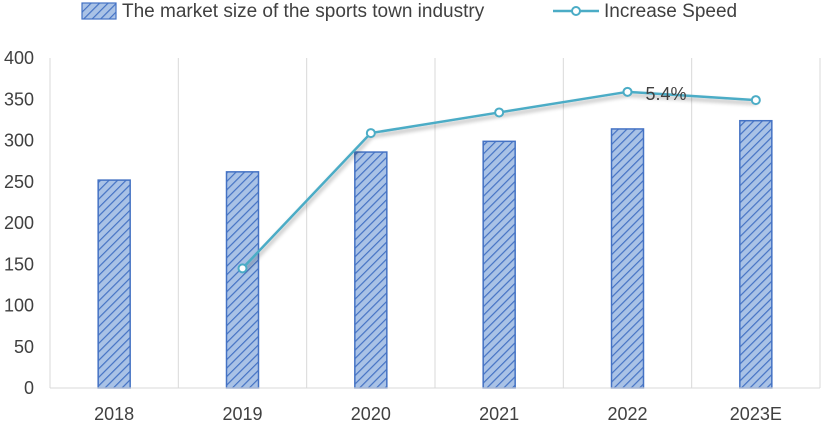 Image resolution: width=824 pixels, height=423 pixels. I want to click on legend-label-line: Increase Speed, so click(670, 11).